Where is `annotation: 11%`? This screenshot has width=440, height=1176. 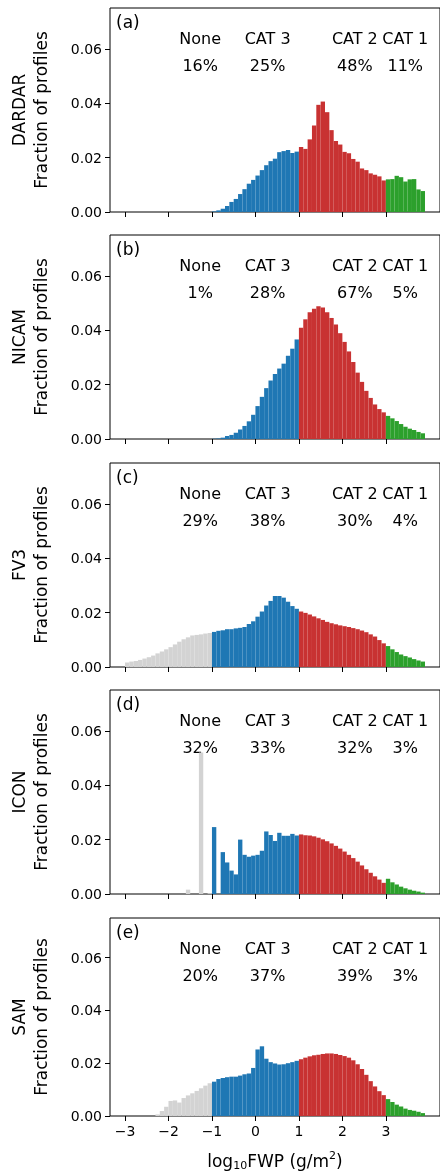 annotation: 11% is located at coordinates (405, 65).